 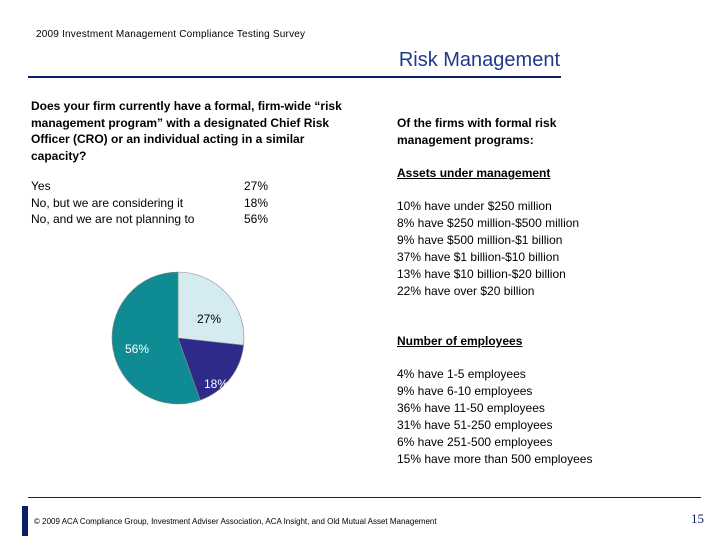 I want to click on list-item: 10% have under $250 million, so click(x=474, y=206).